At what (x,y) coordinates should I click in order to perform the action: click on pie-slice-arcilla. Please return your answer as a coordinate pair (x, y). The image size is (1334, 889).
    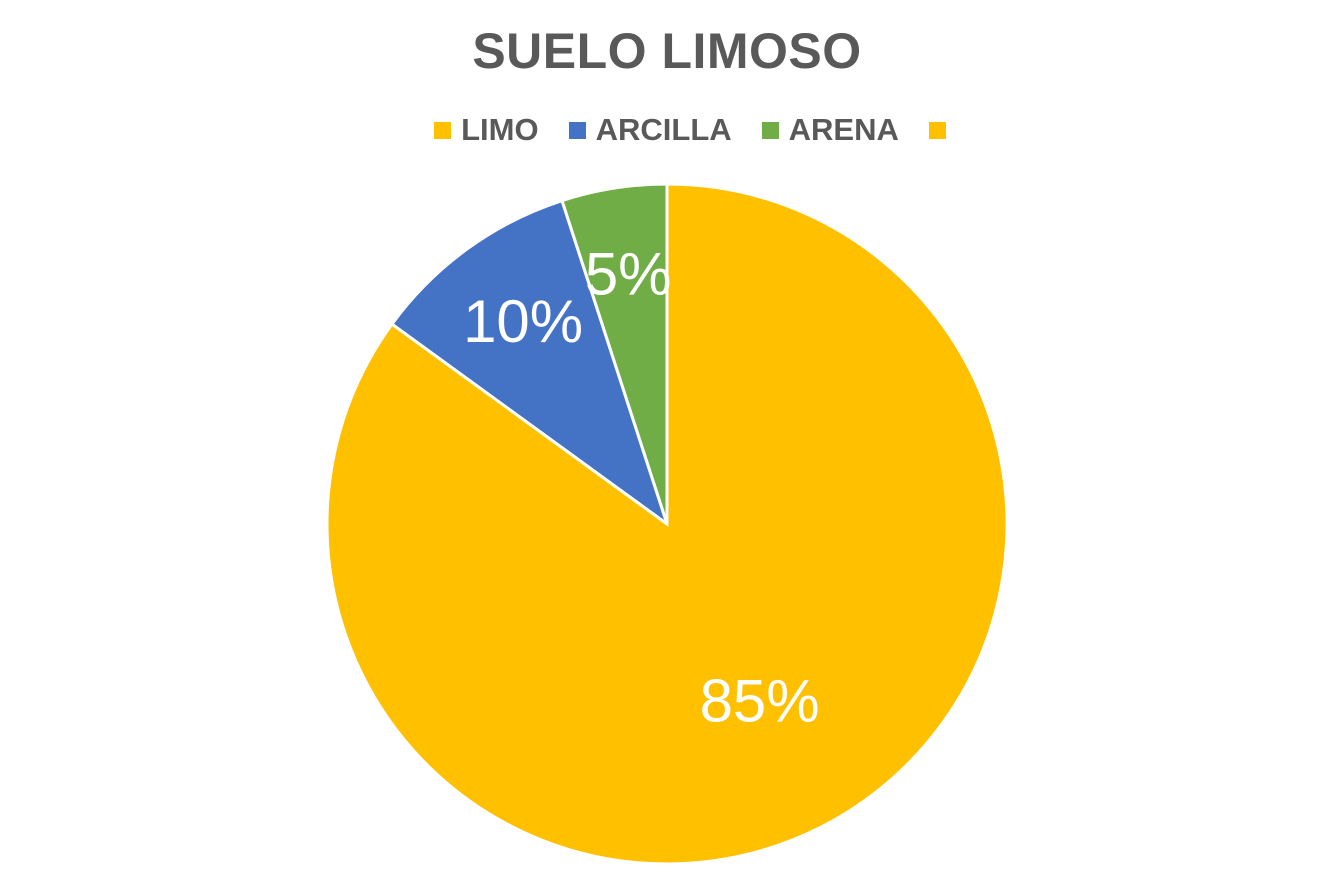
    Looking at the image, I should click on (529, 363).